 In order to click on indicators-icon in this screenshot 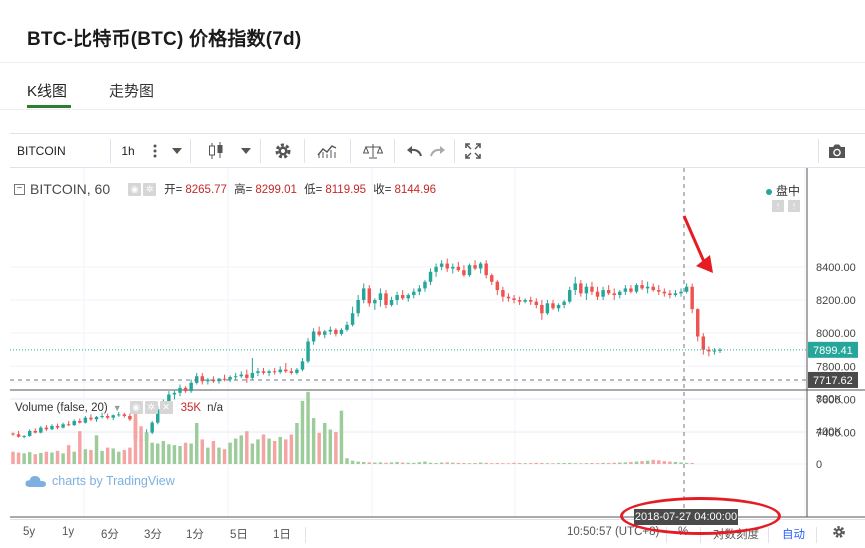, I will do `click(327, 150)`.